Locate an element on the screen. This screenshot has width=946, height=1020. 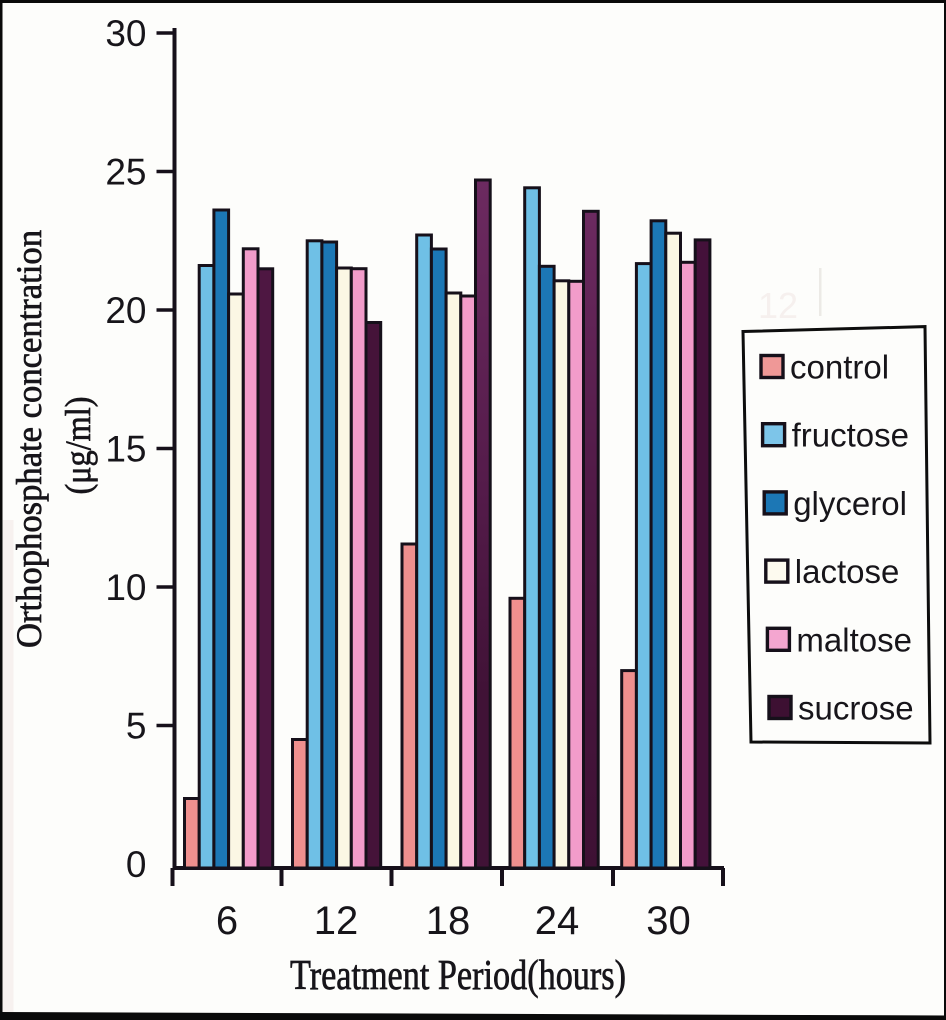
svg-text: sucrose is located at coordinates (856, 708).